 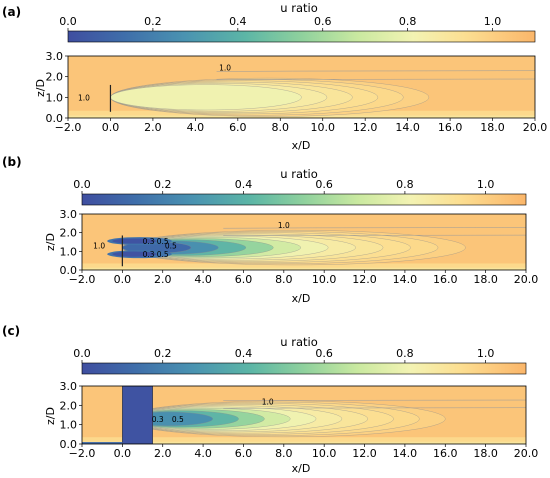 I want to click on colorbar-ticks-b: 0.0 0.2 0.4 0.6 0.8 1.0, so click(x=283, y=186).